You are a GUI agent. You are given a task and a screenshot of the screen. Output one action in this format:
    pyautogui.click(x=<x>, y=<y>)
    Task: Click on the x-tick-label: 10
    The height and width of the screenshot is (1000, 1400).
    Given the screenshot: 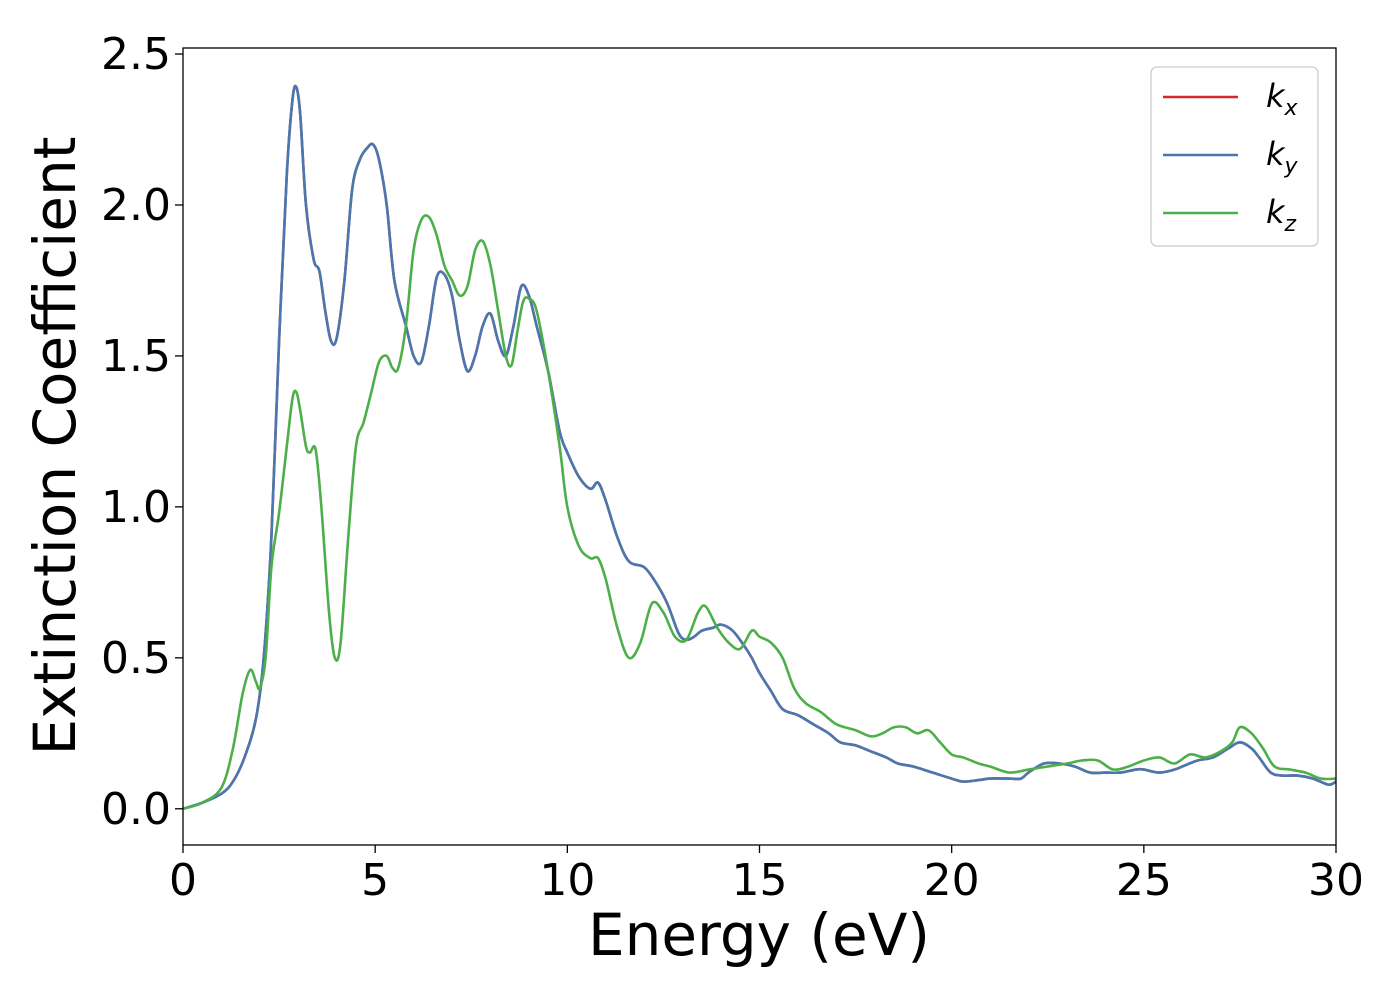 What is the action you would take?
    pyautogui.click(x=567, y=880)
    